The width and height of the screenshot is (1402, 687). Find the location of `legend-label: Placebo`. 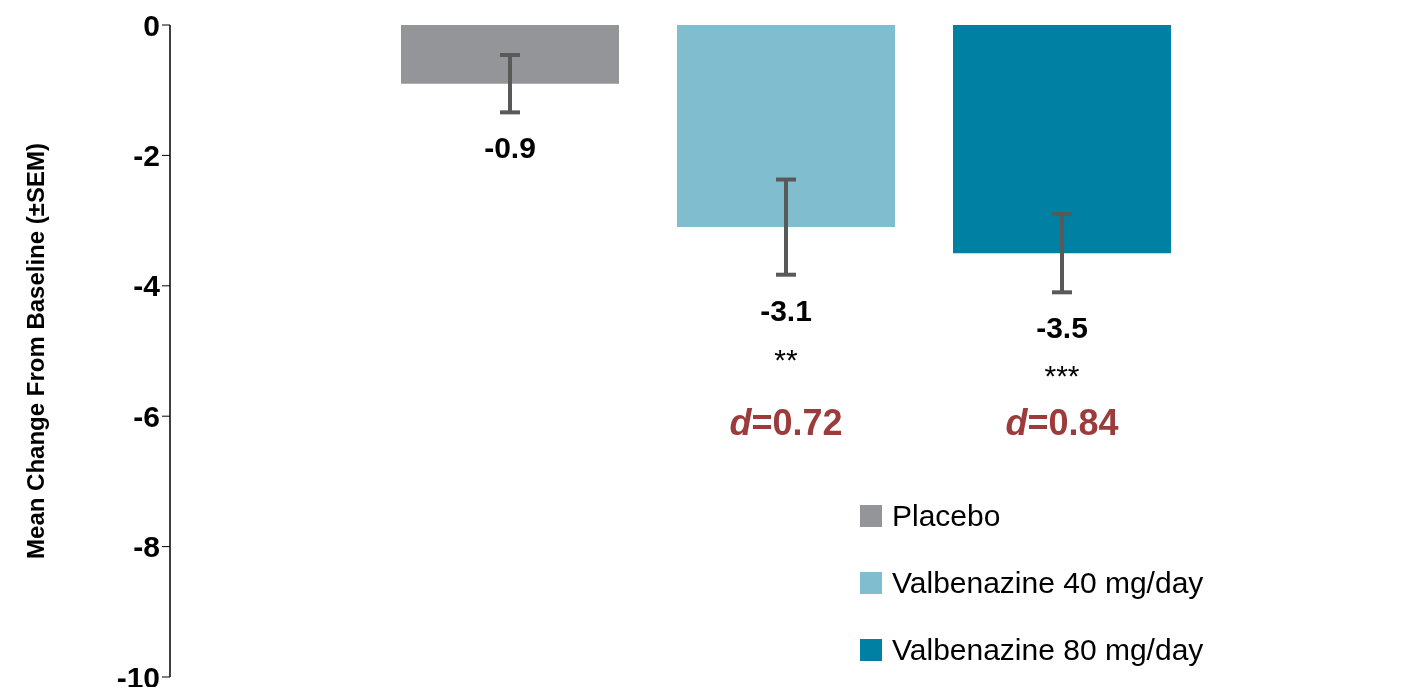

legend-label: Placebo is located at coordinates (946, 515).